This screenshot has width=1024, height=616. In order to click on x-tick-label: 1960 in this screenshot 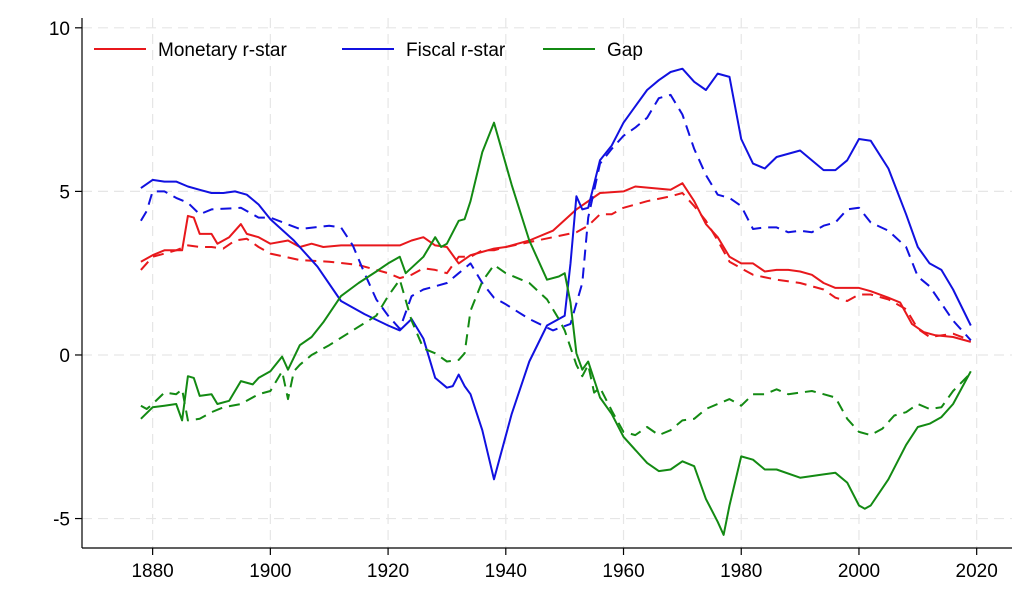, I will do `click(623, 571)`.